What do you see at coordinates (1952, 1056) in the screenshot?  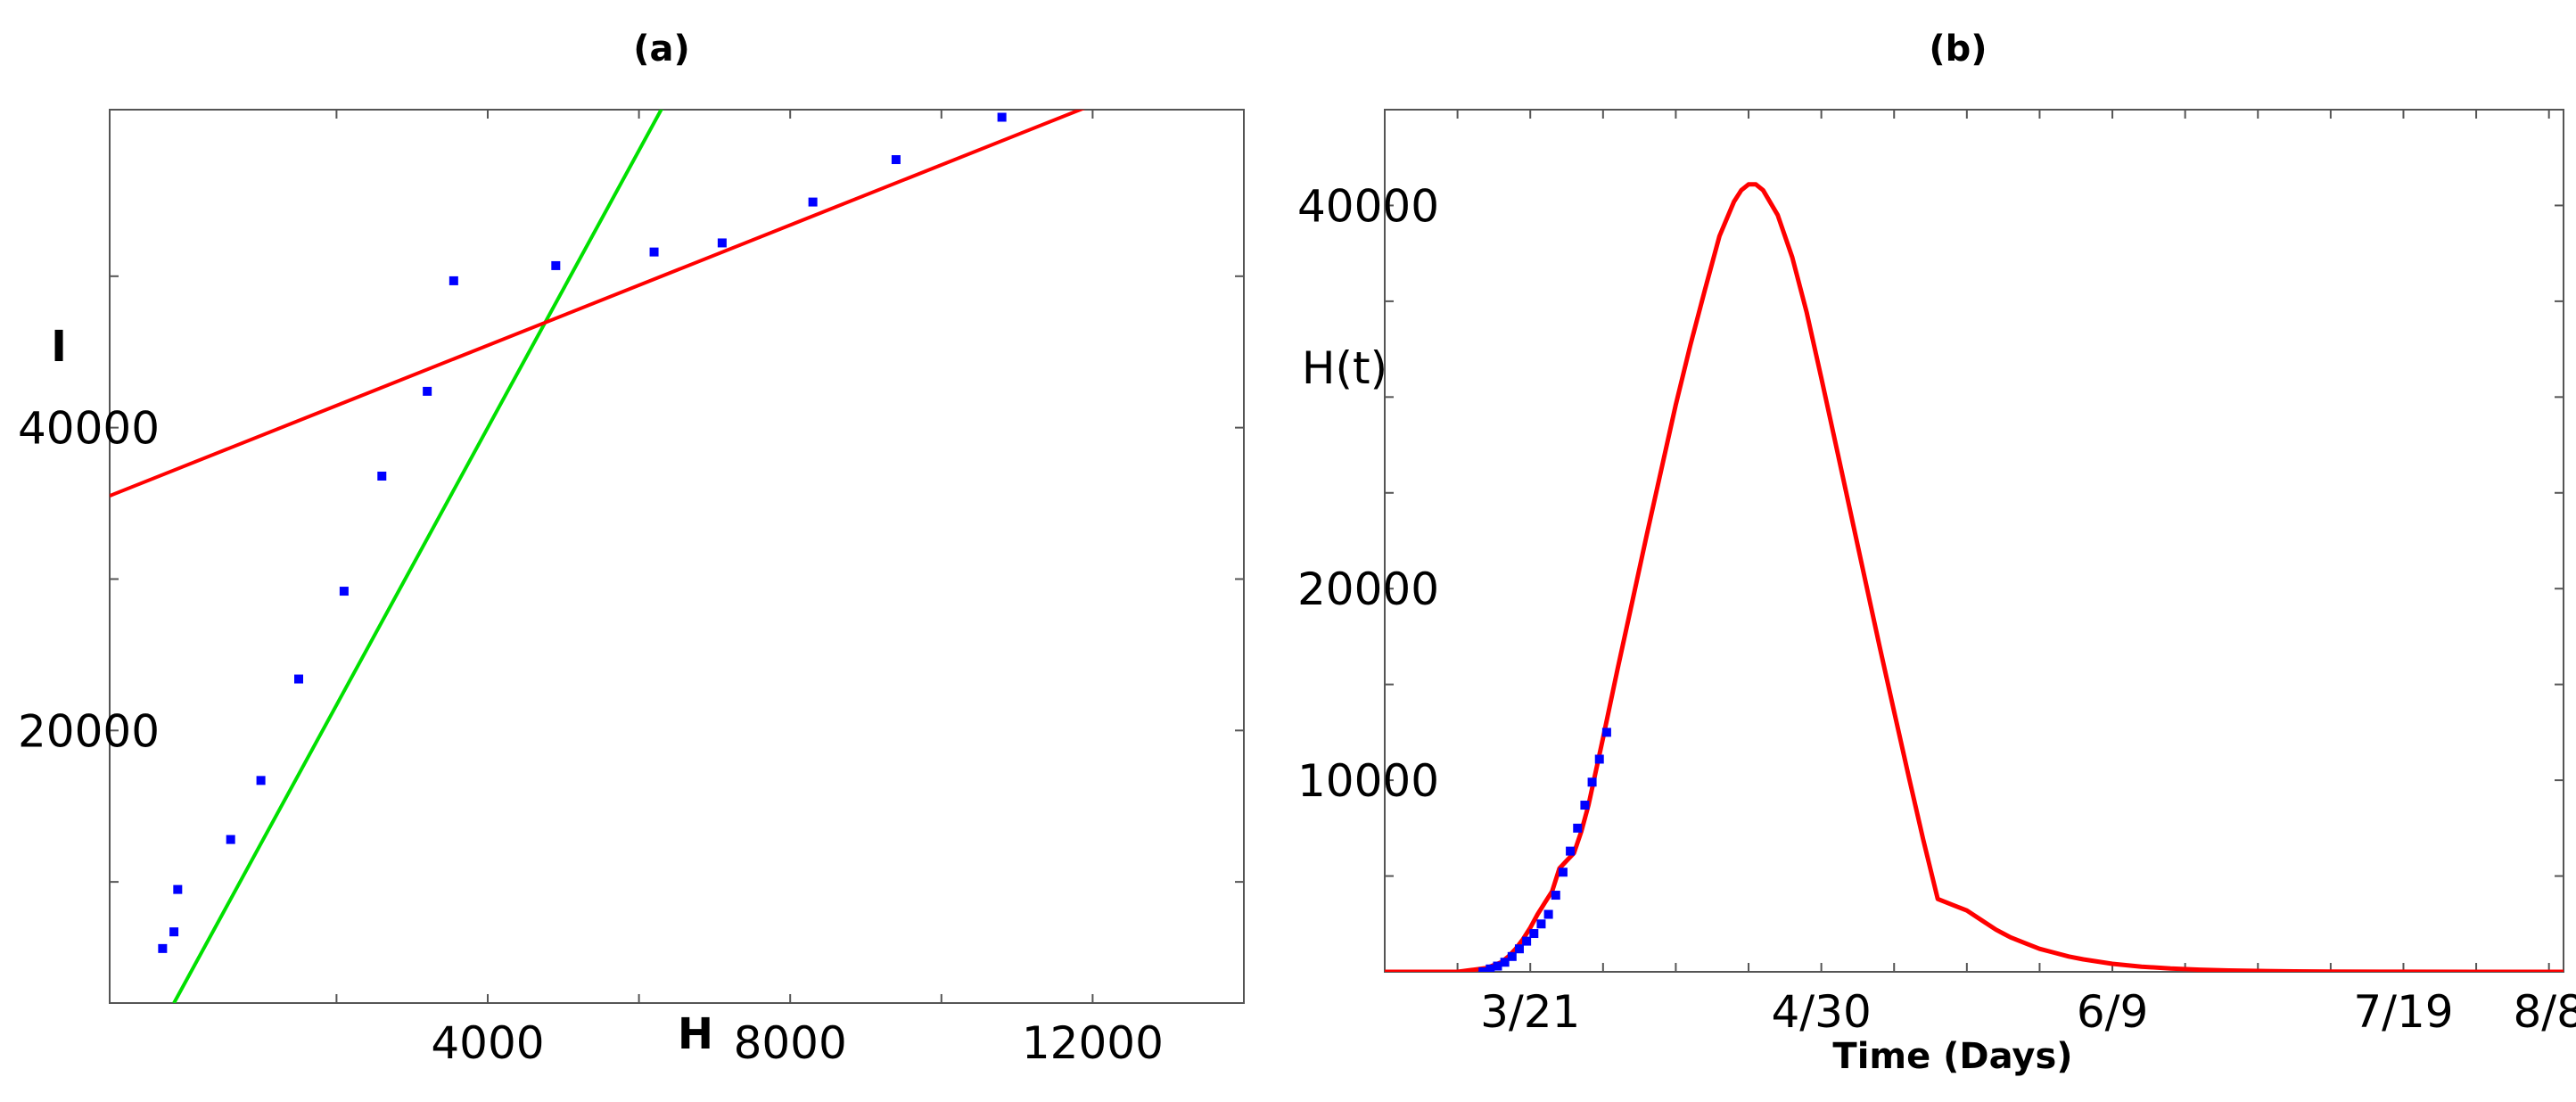 I see `panel-b-x-axis-label: Time (Days)` at bounding box center [1952, 1056].